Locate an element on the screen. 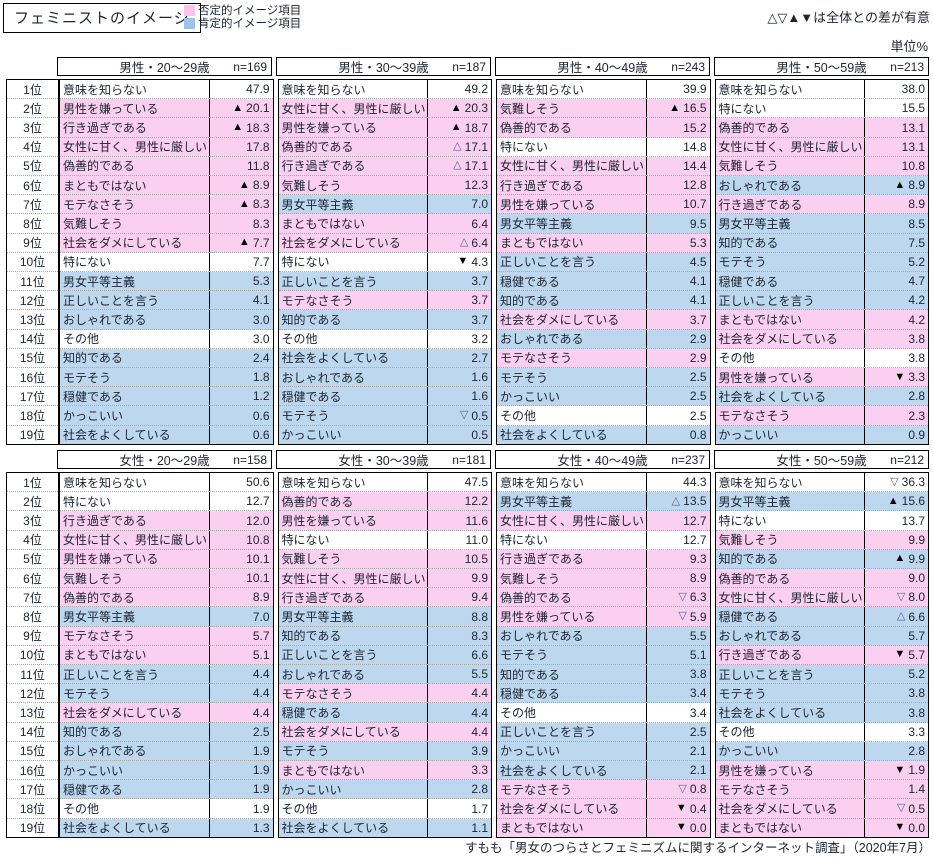  ranking-row: かっこいい 0.9 is located at coordinates (821, 434).